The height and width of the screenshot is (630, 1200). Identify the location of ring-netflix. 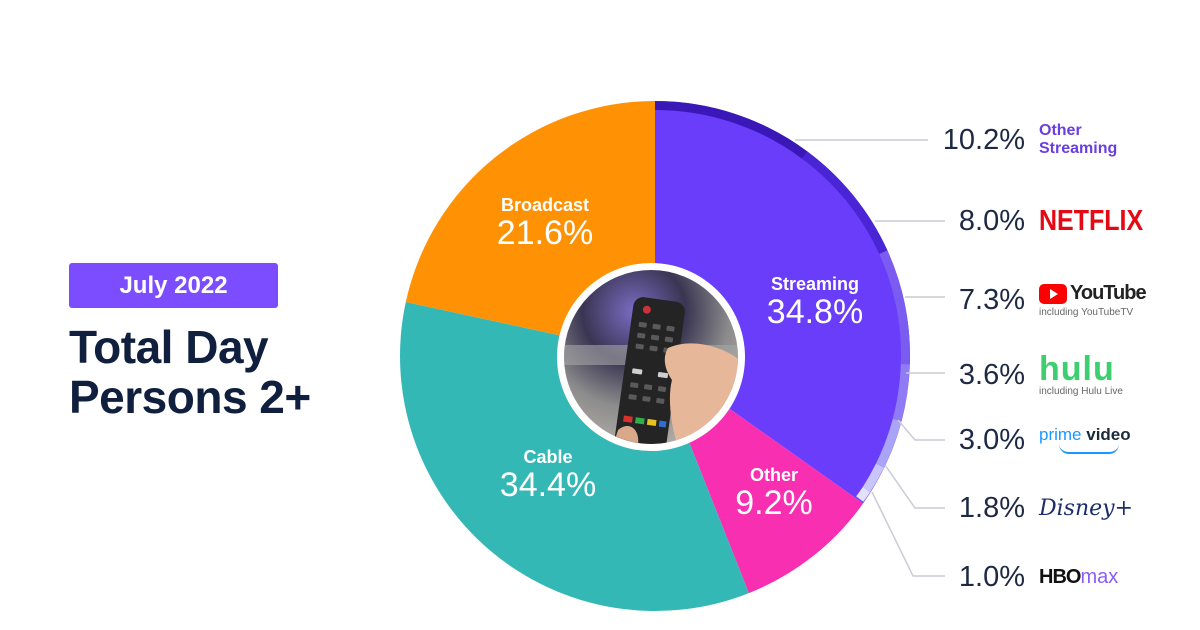
(845, 203).